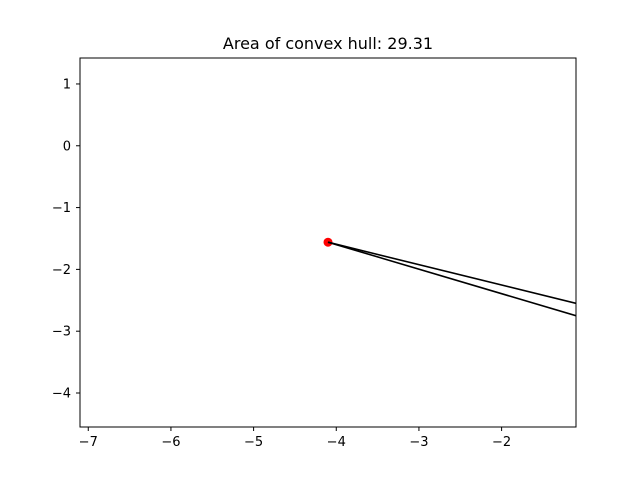 This screenshot has width=640, height=480. I want to click on y-tick-label: 1, so click(67, 84).